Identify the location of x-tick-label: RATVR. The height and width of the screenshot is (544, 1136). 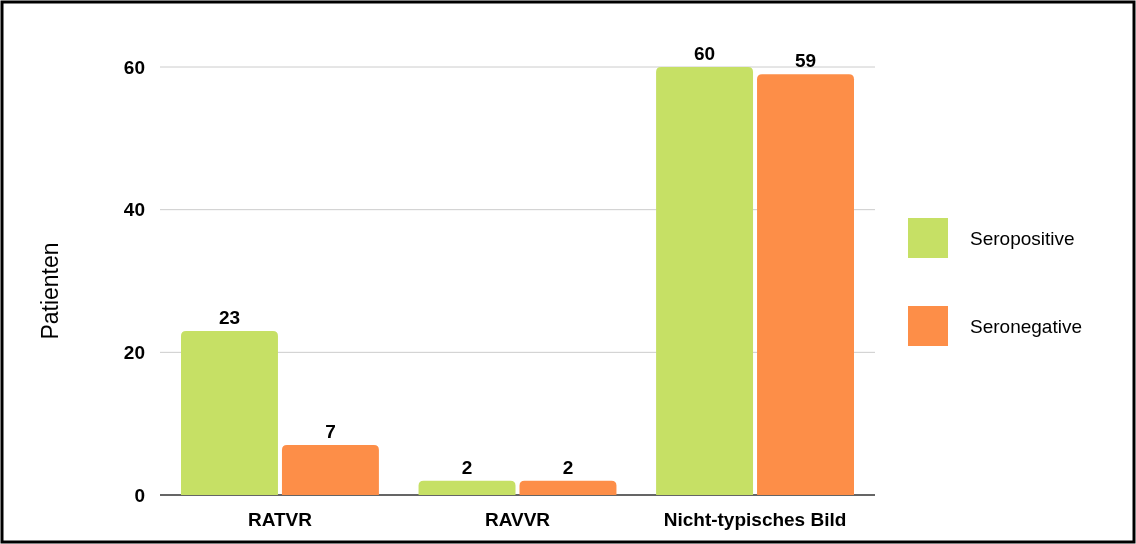
(280, 519).